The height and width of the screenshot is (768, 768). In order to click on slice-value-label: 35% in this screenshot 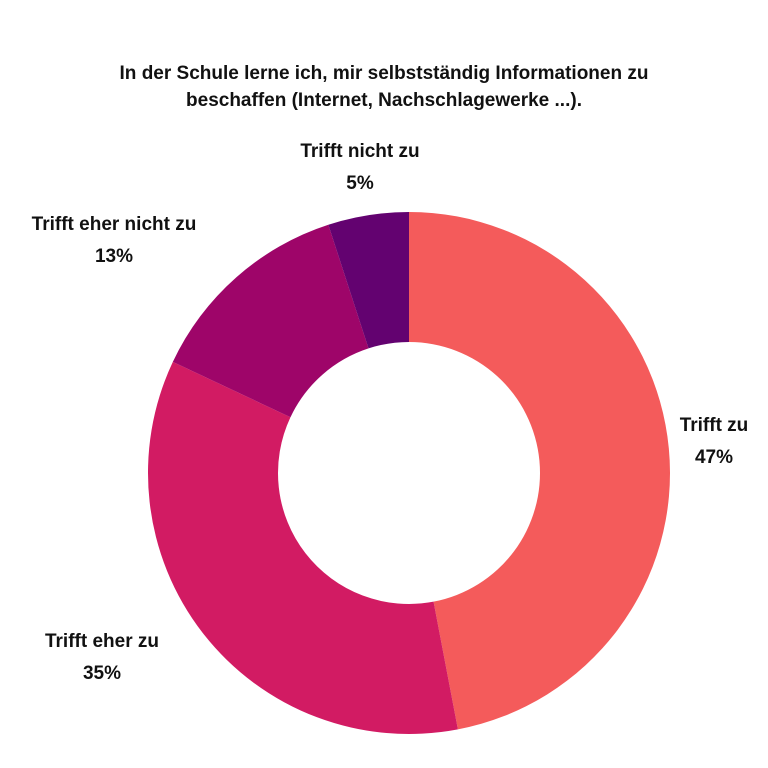, I will do `click(102, 673)`.